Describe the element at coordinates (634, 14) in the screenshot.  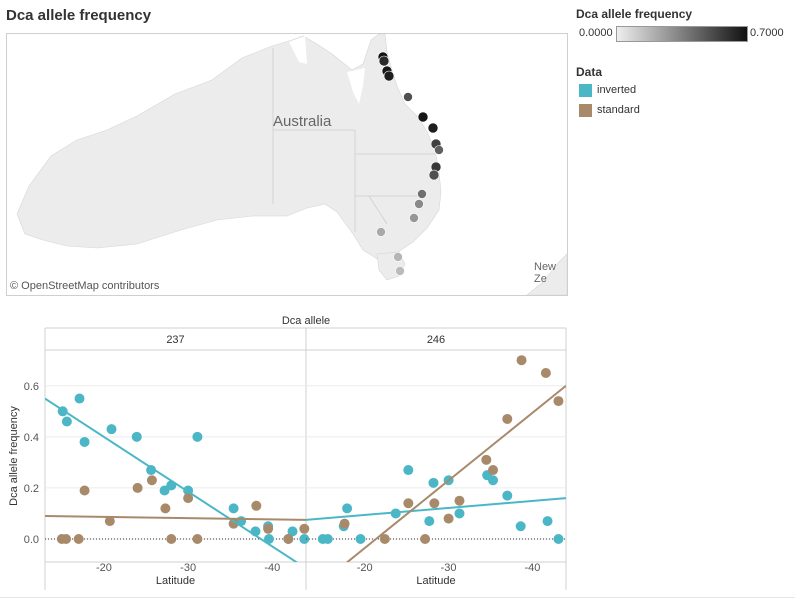
I see `frequency-legend-title: Dca allele frequency` at that location.